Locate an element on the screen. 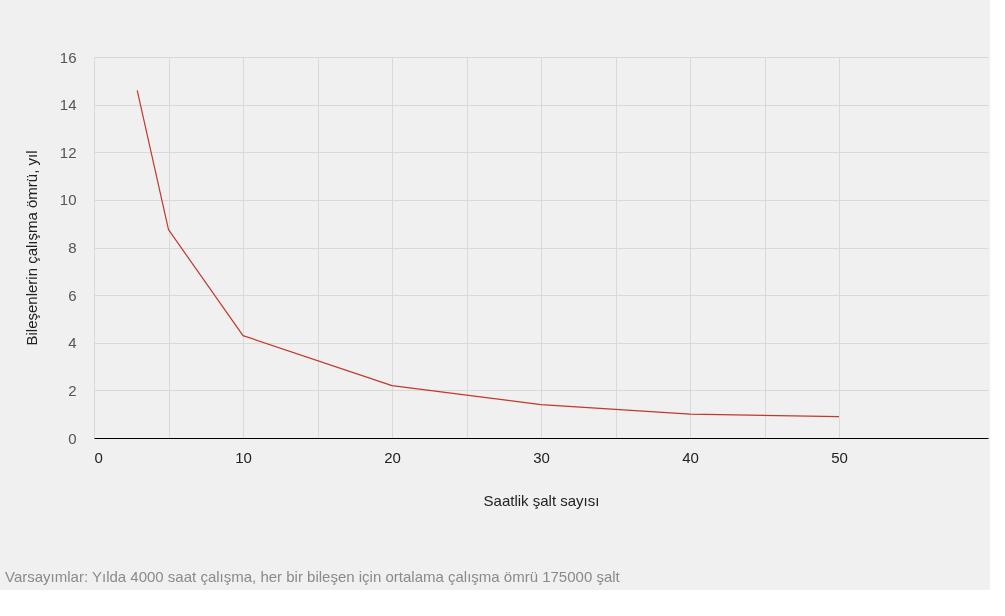  y-axis-title: Bileşenlerin çalışma ömrü, yıl is located at coordinates (31, 248).